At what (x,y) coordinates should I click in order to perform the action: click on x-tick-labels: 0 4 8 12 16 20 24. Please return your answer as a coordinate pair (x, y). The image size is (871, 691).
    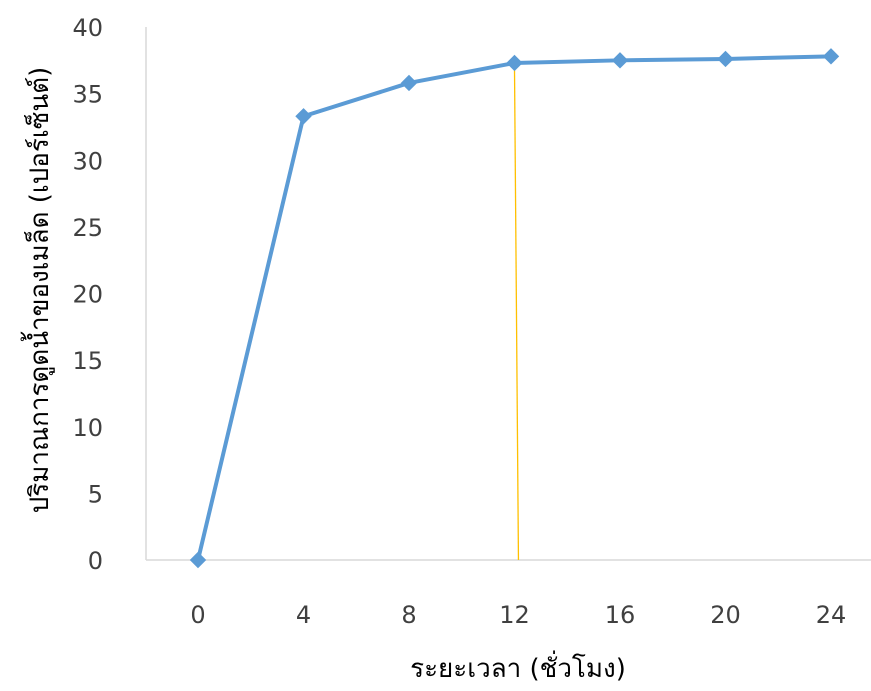
    Looking at the image, I should click on (518, 615).